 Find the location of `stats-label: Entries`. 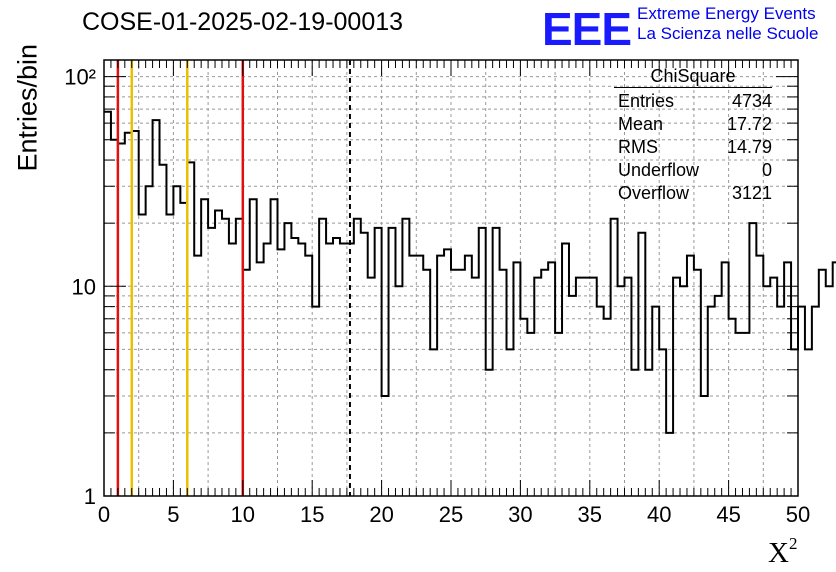

stats-label: Entries is located at coordinates (646, 101).